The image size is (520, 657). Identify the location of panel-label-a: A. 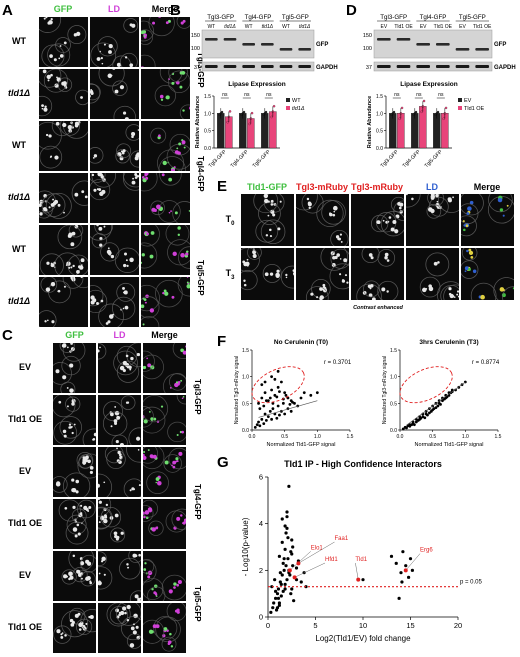
(7, 10).